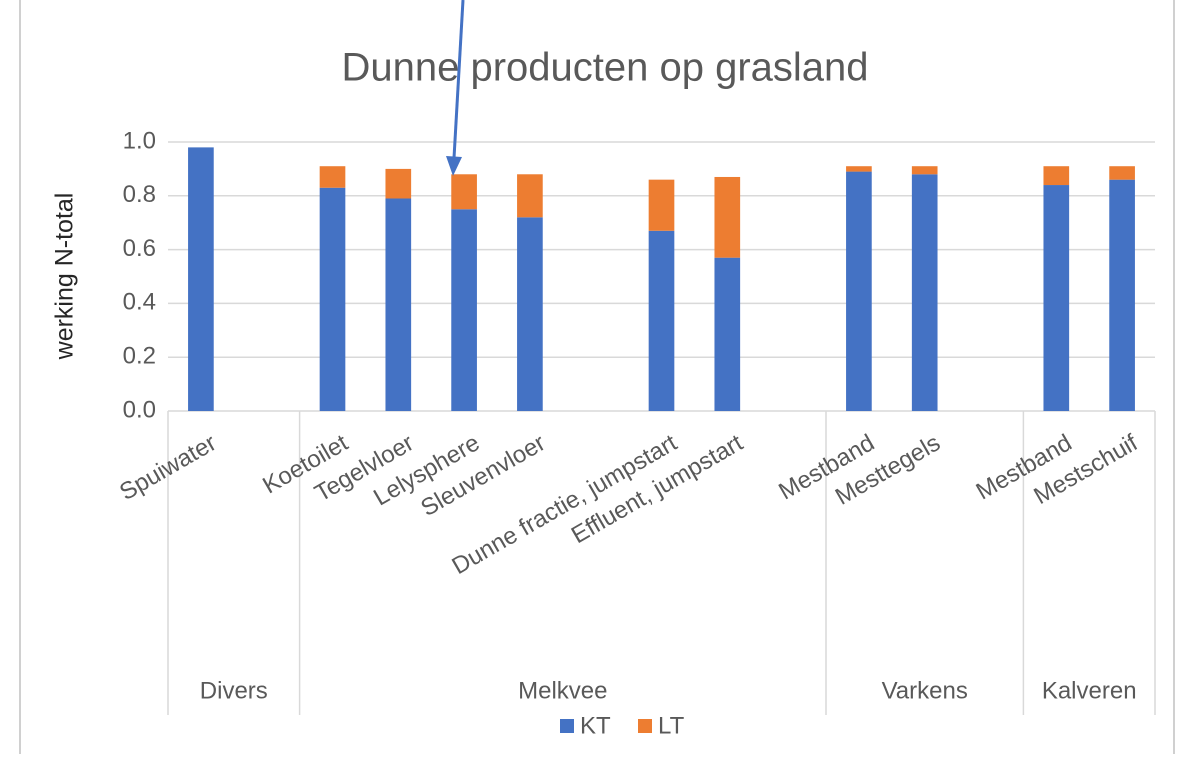  Describe the element at coordinates (604, 68) in the screenshot. I see `chart-title: Dunne producten op grasland` at that location.